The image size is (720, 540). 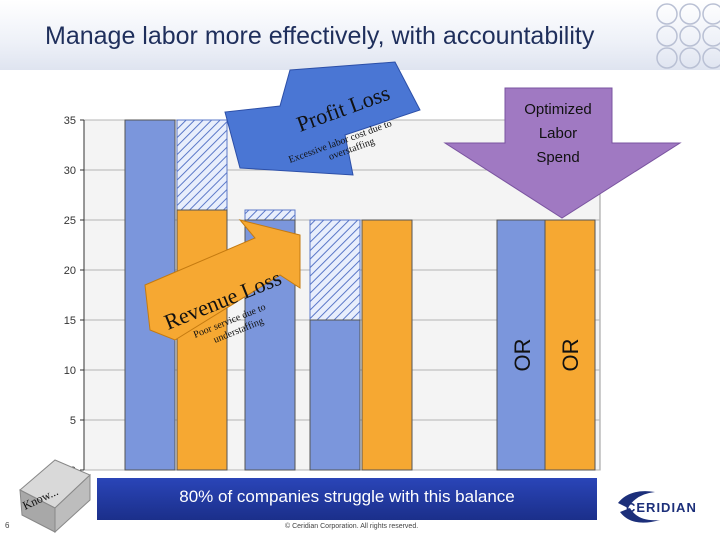 I want to click on y-tick-label: 15, so click(x=70, y=321).